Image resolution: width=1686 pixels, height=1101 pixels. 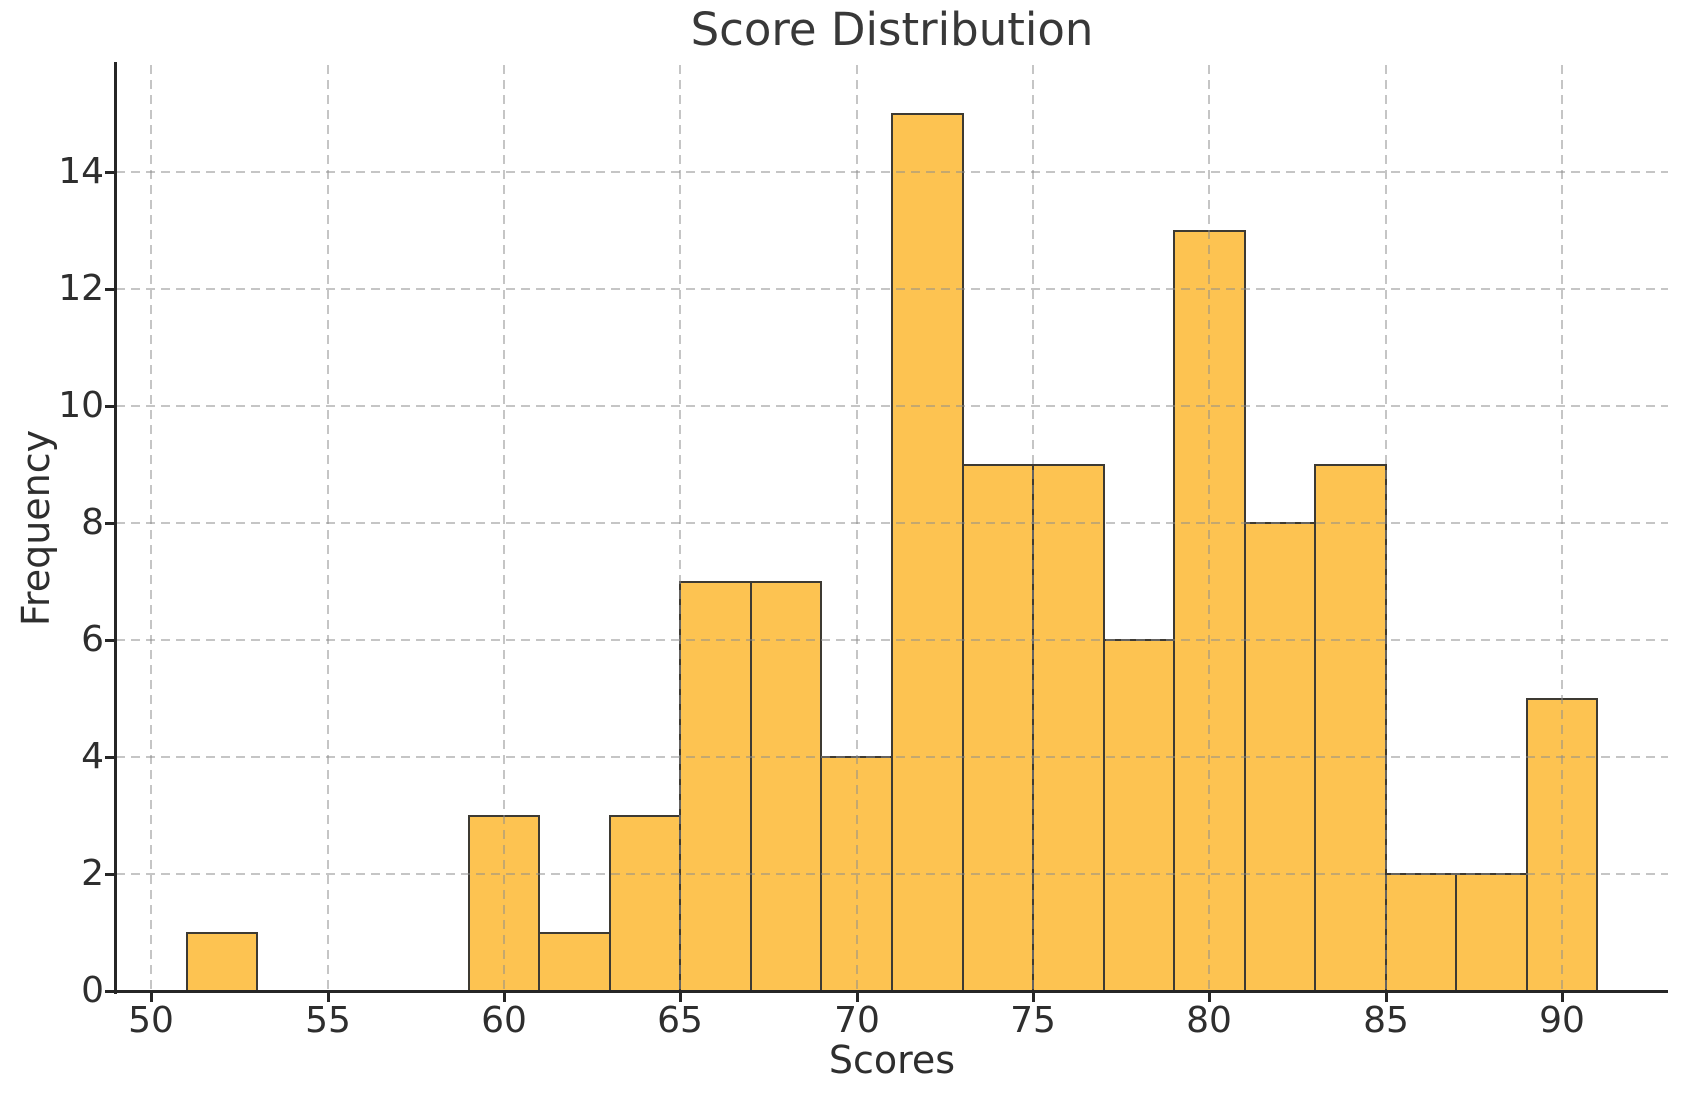 What do you see at coordinates (151, 1020) in the screenshot?
I see `x-tick-label: 50` at bounding box center [151, 1020].